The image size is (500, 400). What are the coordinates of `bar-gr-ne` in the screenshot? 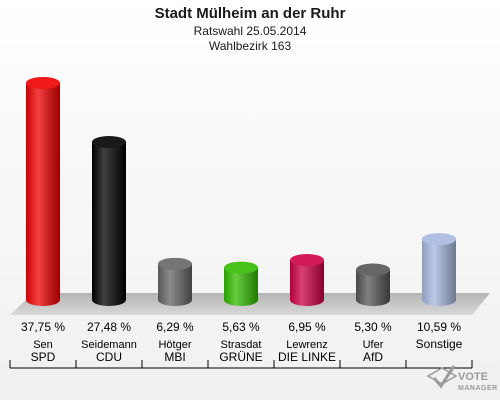 It's located at (241, 283).